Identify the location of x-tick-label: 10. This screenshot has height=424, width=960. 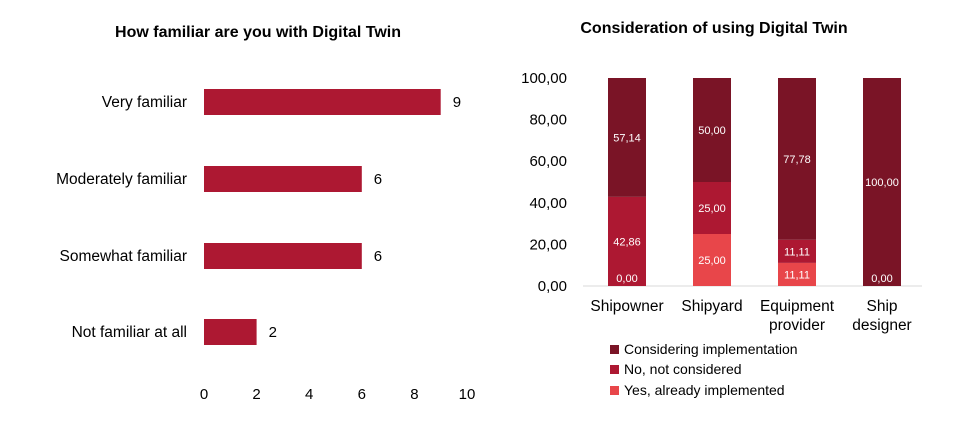
(467, 394).